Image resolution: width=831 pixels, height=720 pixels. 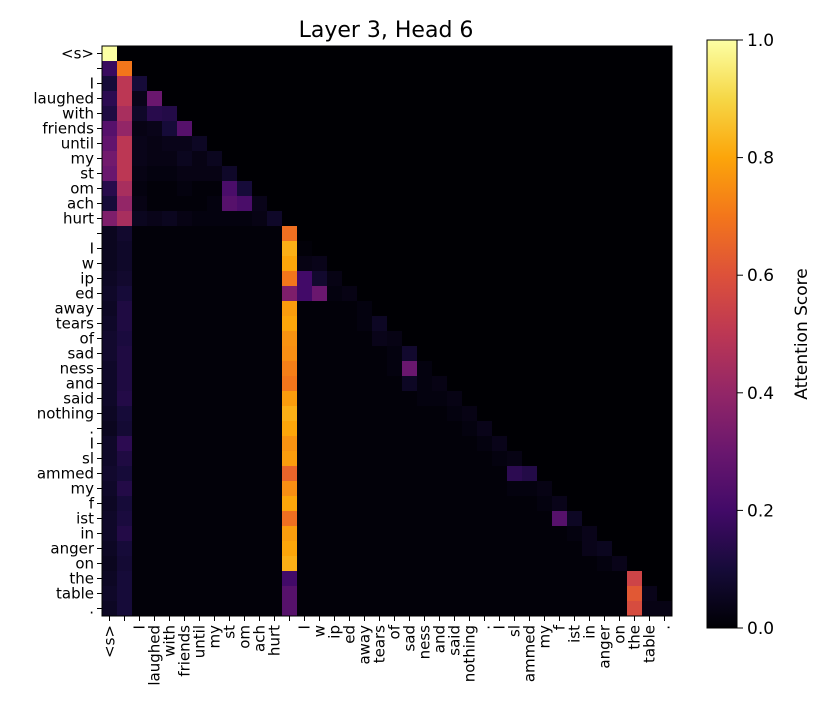 What do you see at coordinates (650, 644) in the screenshot?
I see `x-tick-label: table` at bounding box center [650, 644].